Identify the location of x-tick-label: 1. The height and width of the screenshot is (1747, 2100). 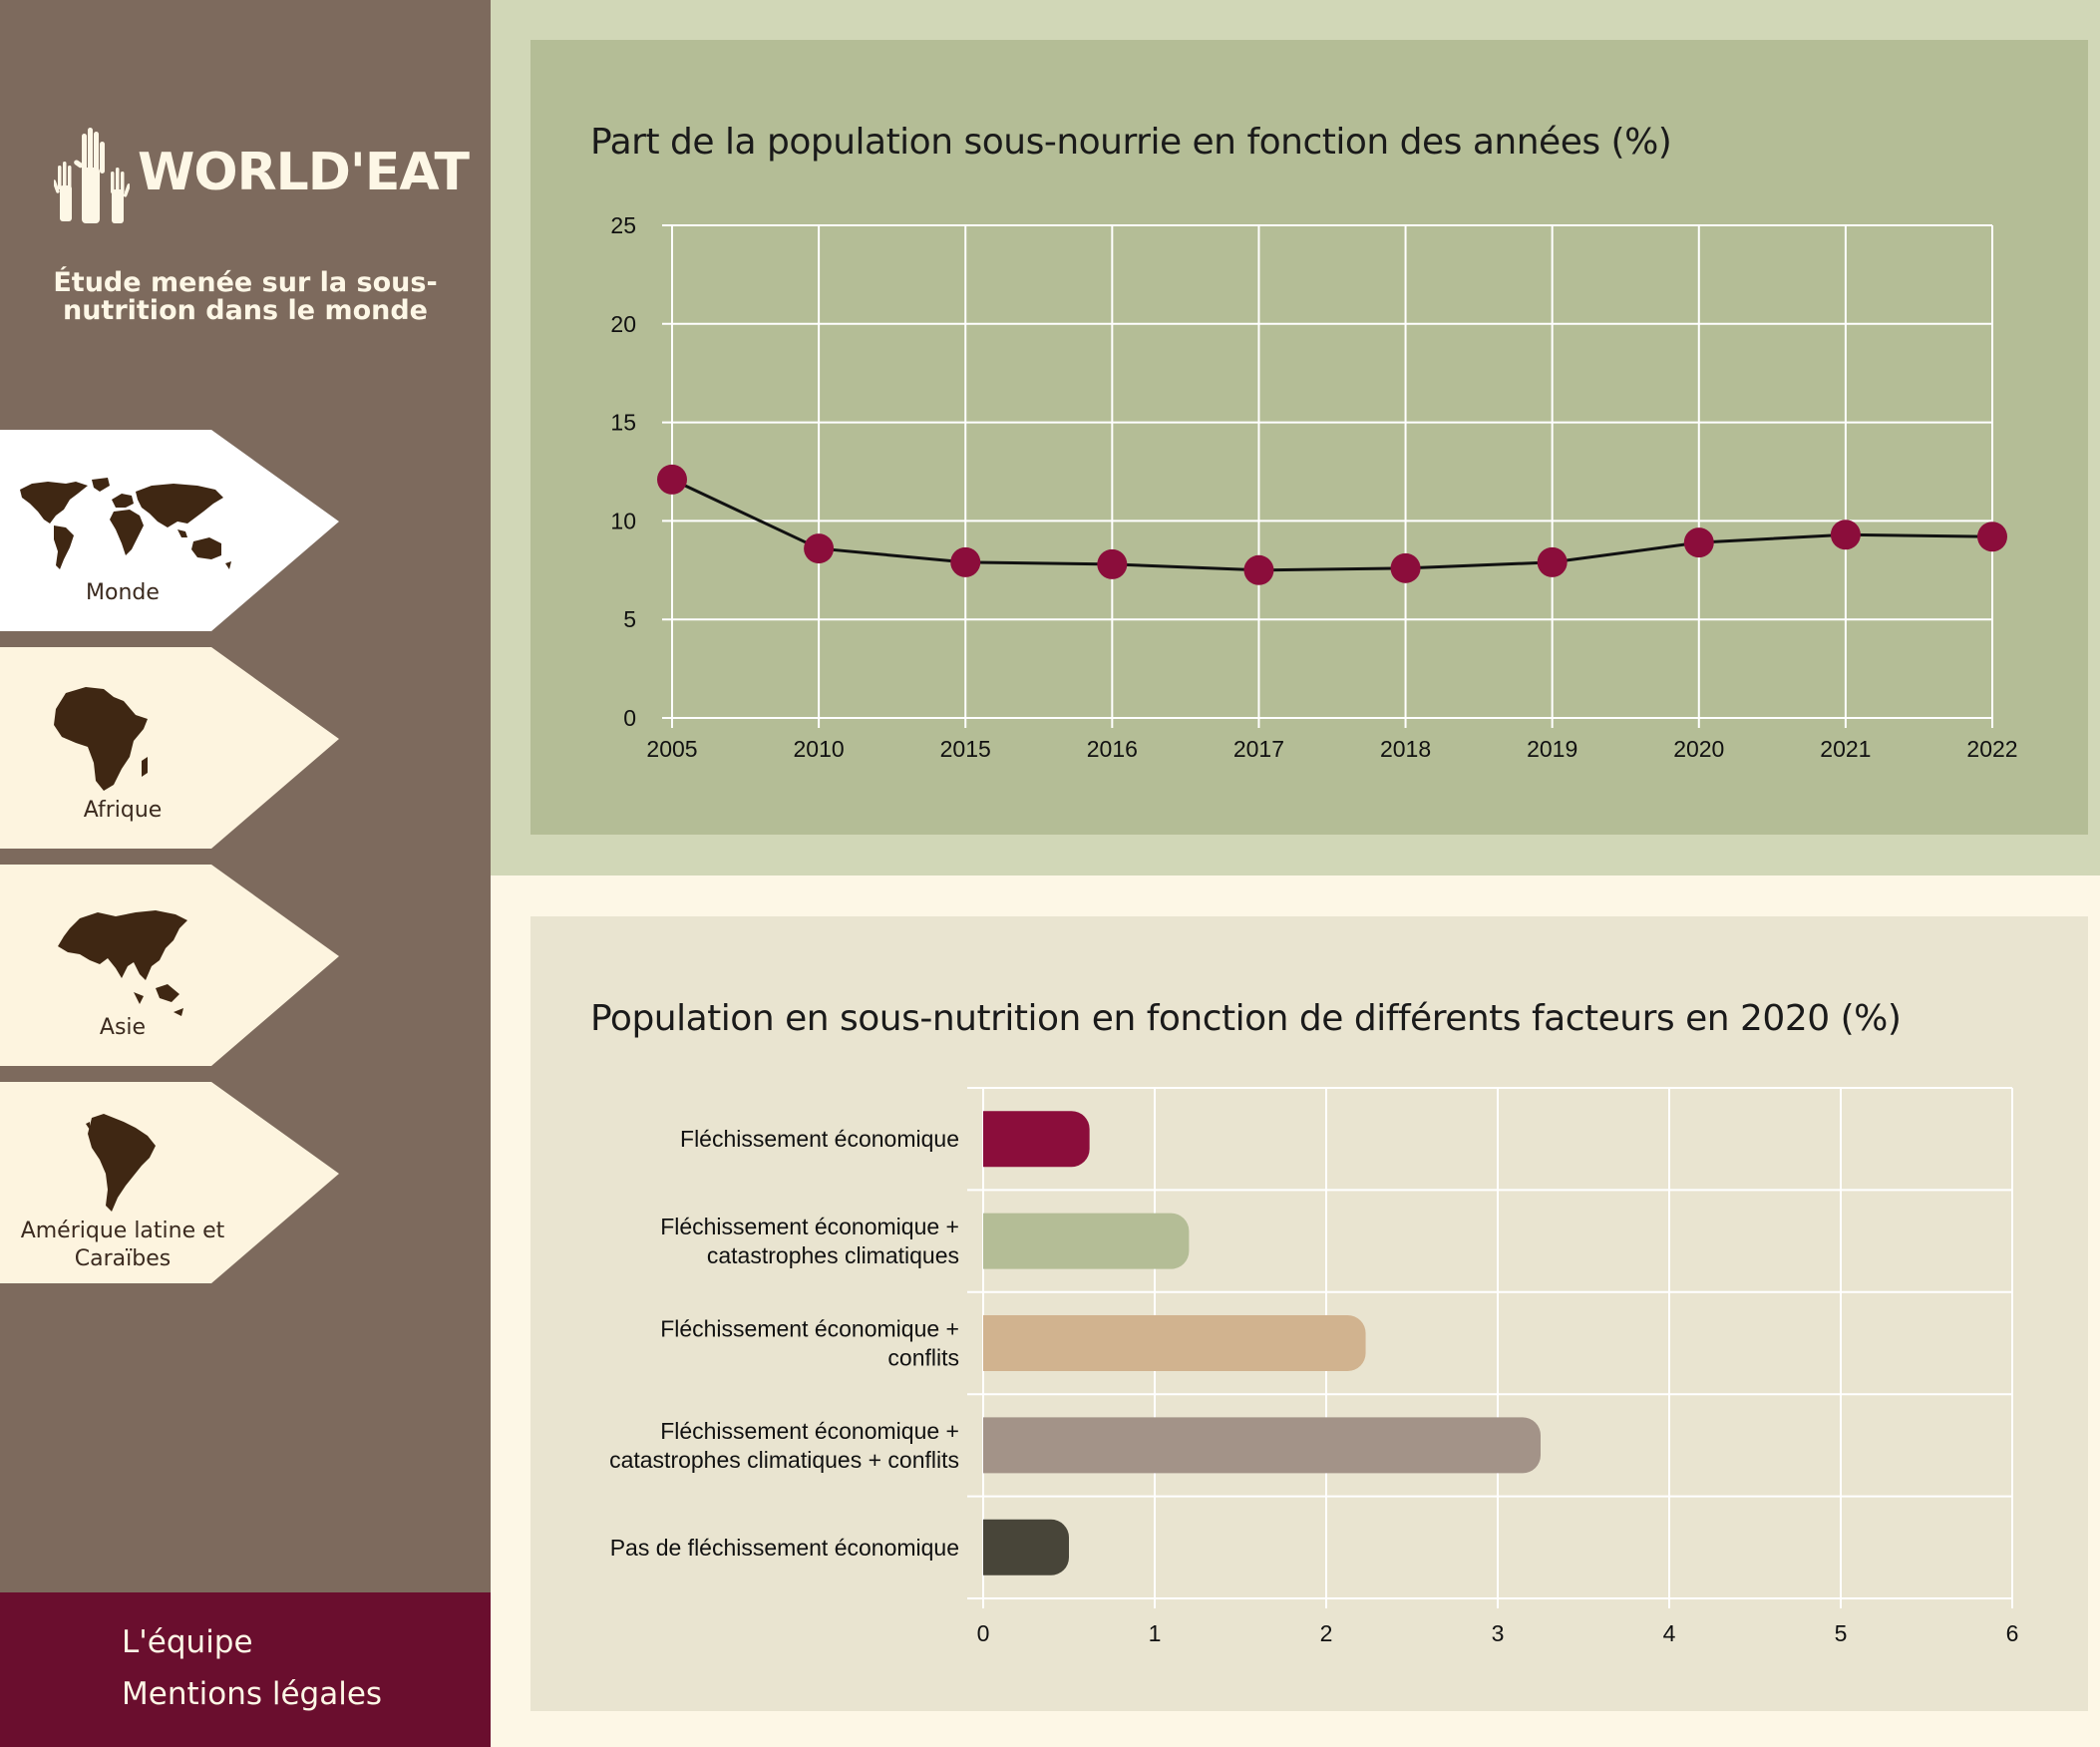
(1156, 1633).